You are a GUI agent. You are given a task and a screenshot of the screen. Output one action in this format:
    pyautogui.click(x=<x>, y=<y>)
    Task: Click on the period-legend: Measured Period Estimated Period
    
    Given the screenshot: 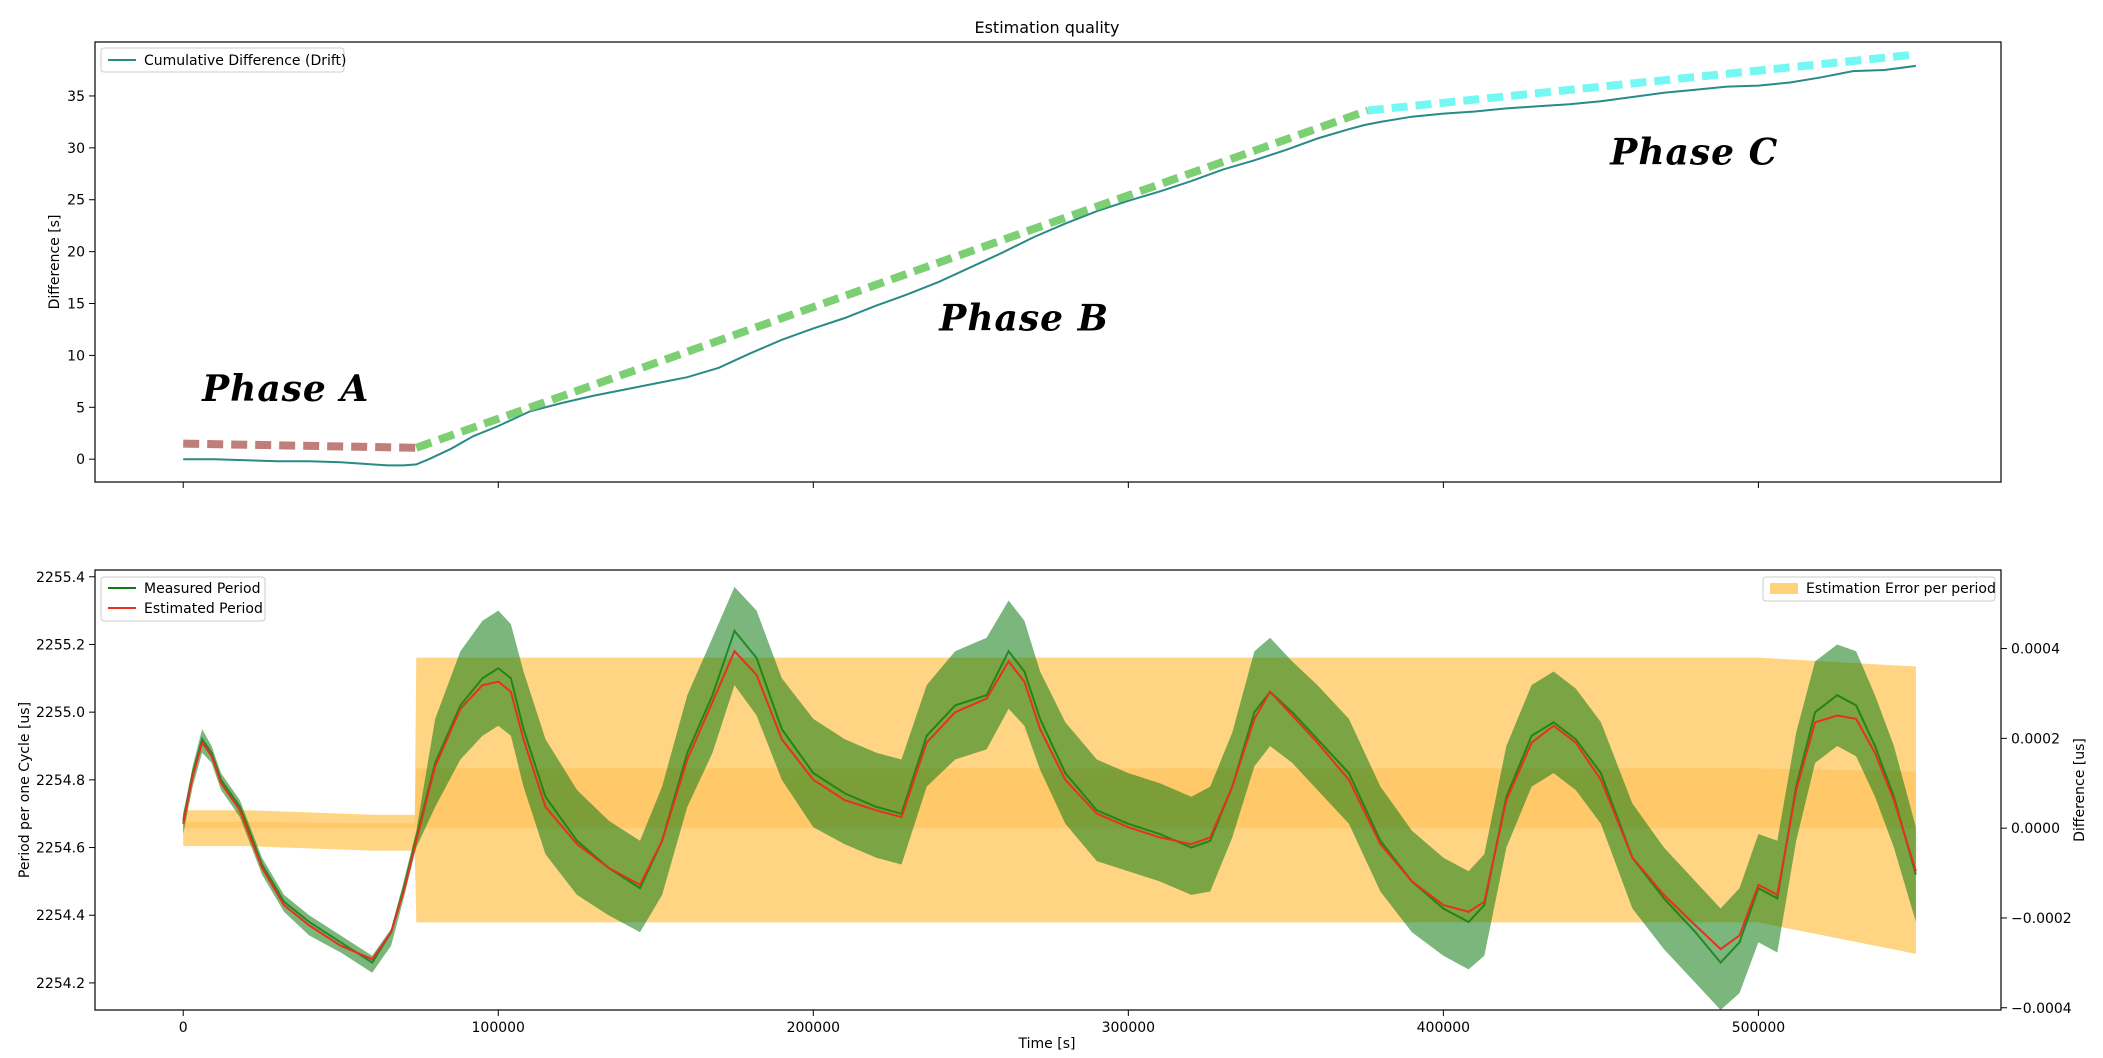 What is the action you would take?
    pyautogui.click(x=183, y=599)
    